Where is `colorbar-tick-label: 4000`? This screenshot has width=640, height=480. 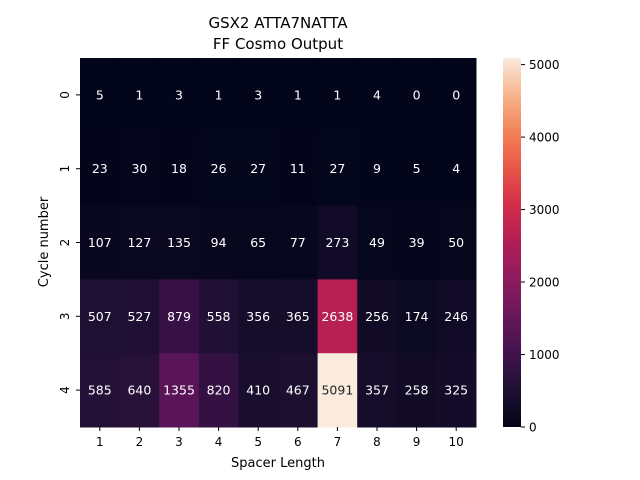 colorbar-tick-label: 4000 is located at coordinates (544, 138).